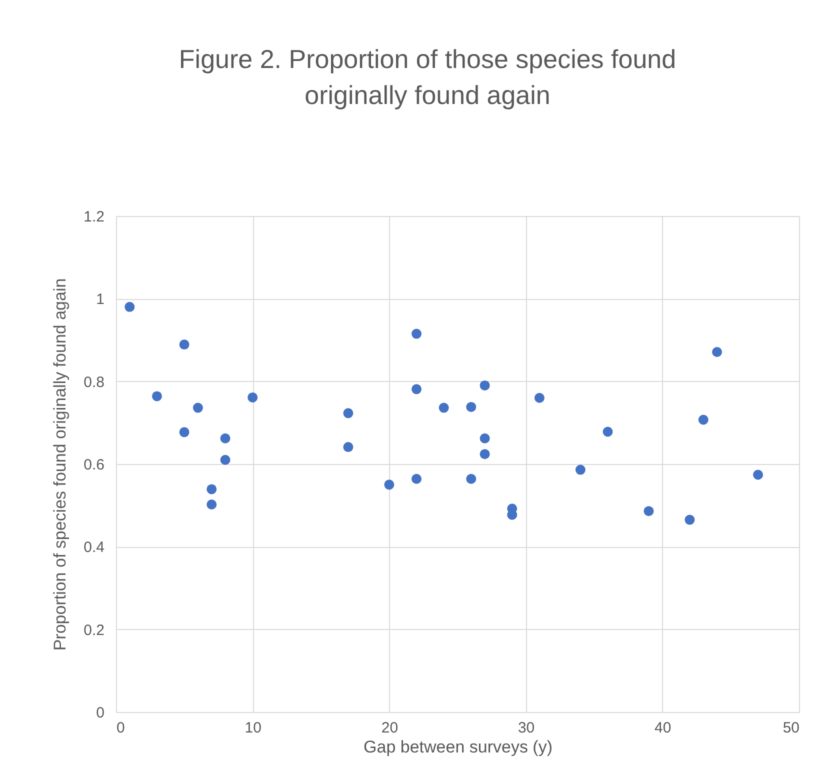 The image size is (839, 772). What do you see at coordinates (526, 728) in the screenshot?
I see `x-tick-label: 30` at bounding box center [526, 728].